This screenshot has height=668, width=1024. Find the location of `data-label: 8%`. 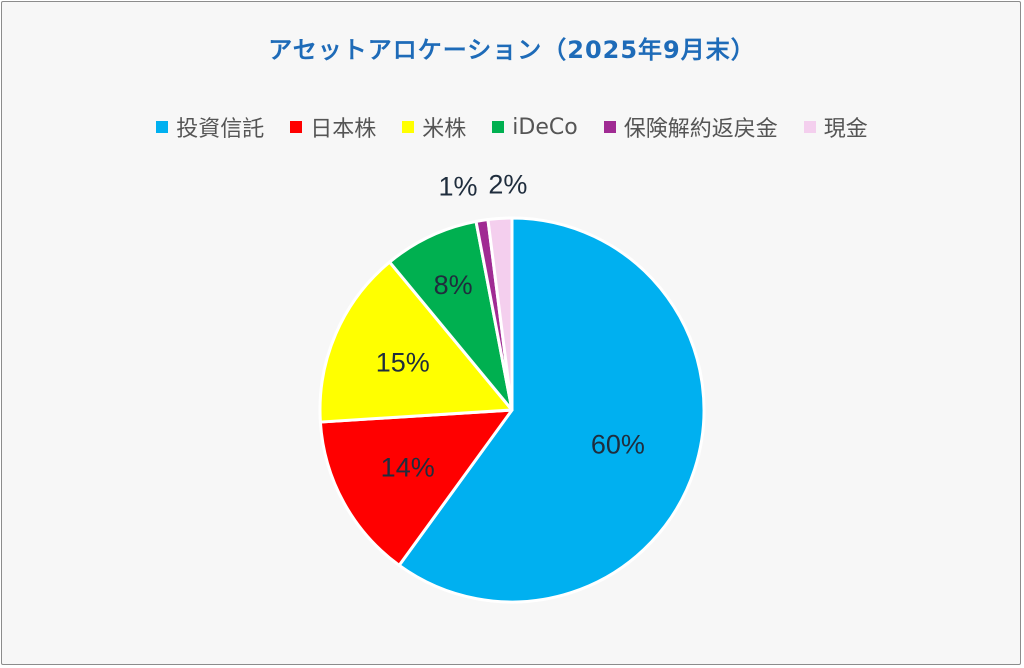

data-label: 8% is located at coordinates (453, 285).